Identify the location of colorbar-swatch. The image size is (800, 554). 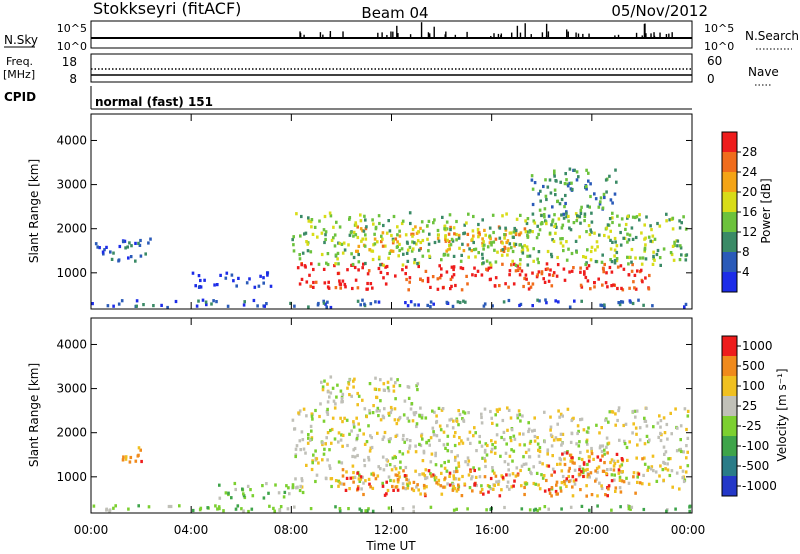
(729, 162).